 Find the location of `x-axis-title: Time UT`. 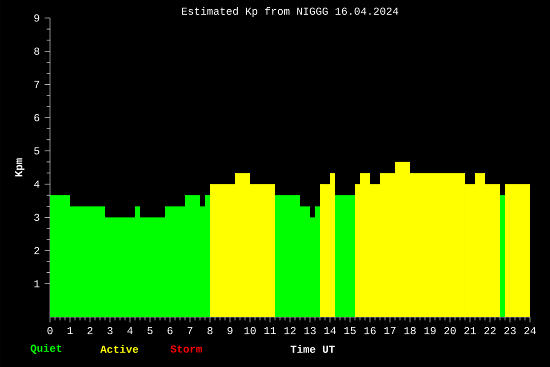

x-axis-title: Time UT is located at coordinates (312, 349).